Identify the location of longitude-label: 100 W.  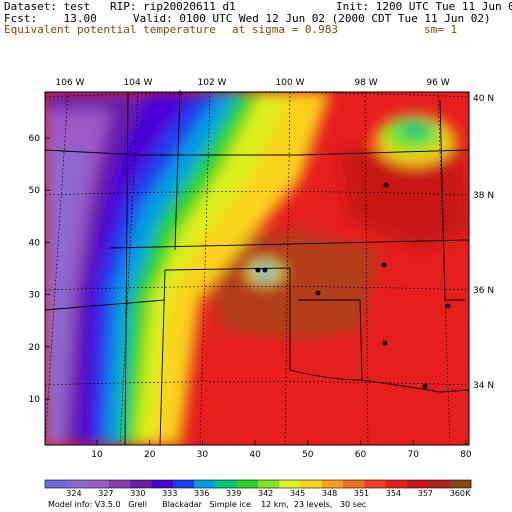
(290, 83).